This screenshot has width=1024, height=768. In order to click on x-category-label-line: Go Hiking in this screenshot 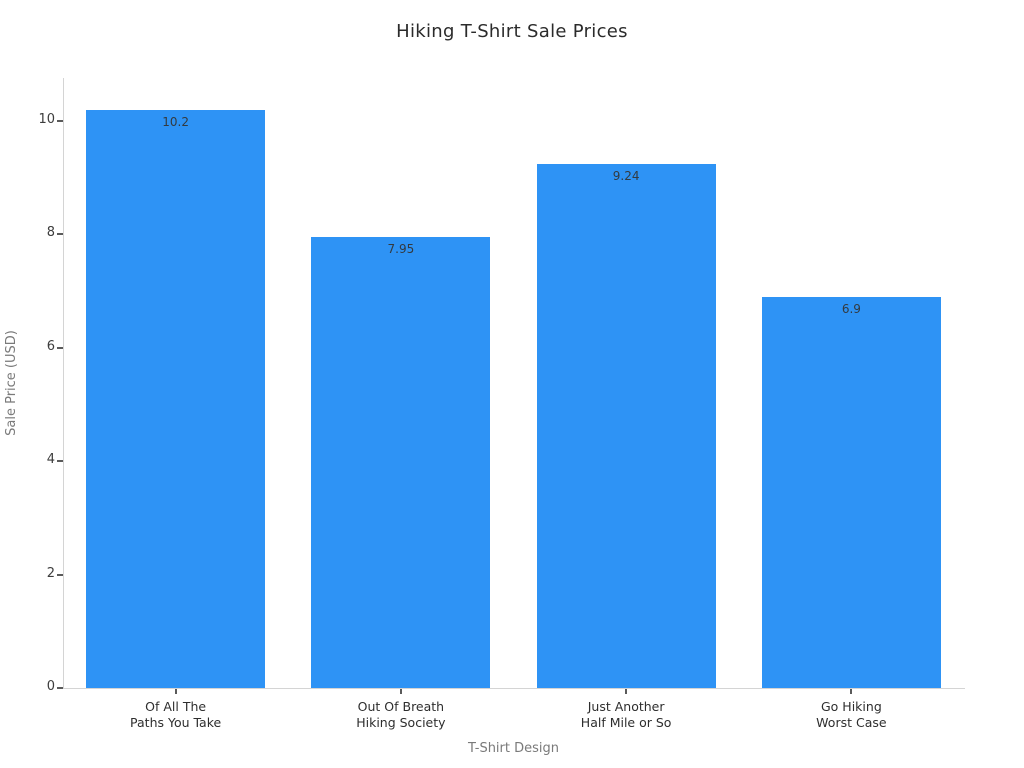, I will do `click(851, 706)`.